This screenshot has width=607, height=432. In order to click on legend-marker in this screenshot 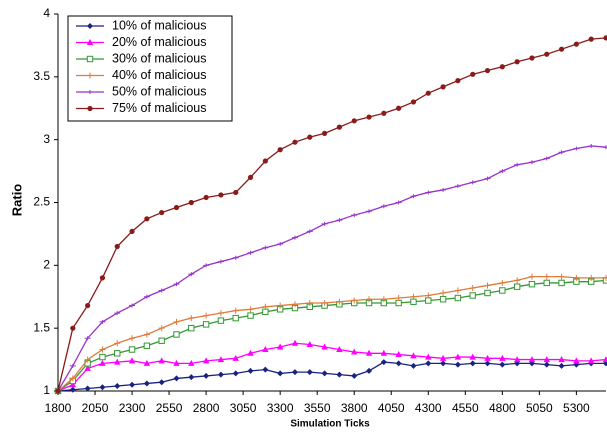, I will do `click(90, 92)`.